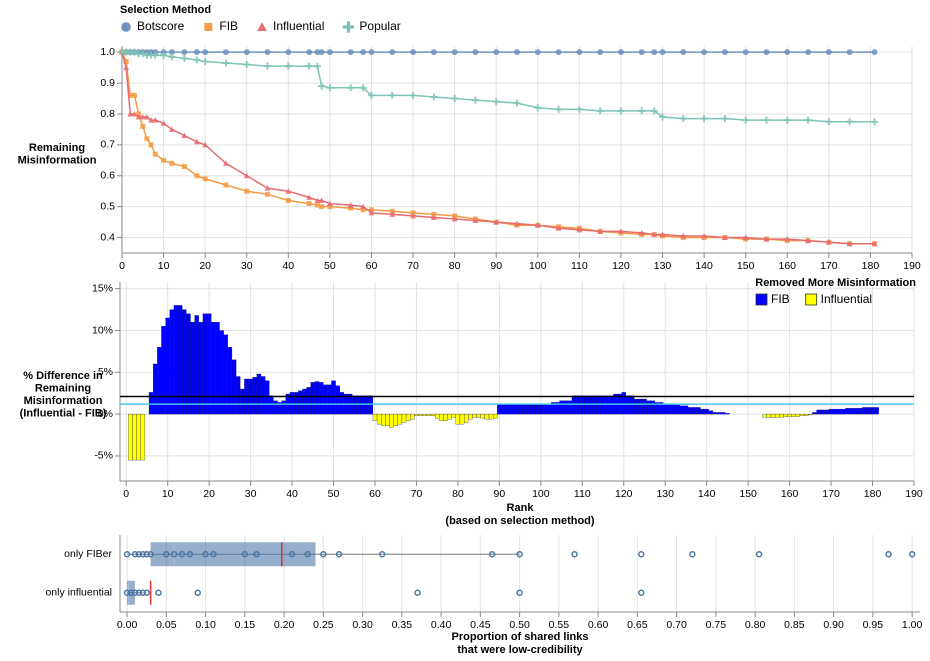 The height and width of the screenshot is (661, 930). What do you see at coordinates (78, 593) in the screenshot?
I see `category-label: only influential` at bounding box center [78, 593].